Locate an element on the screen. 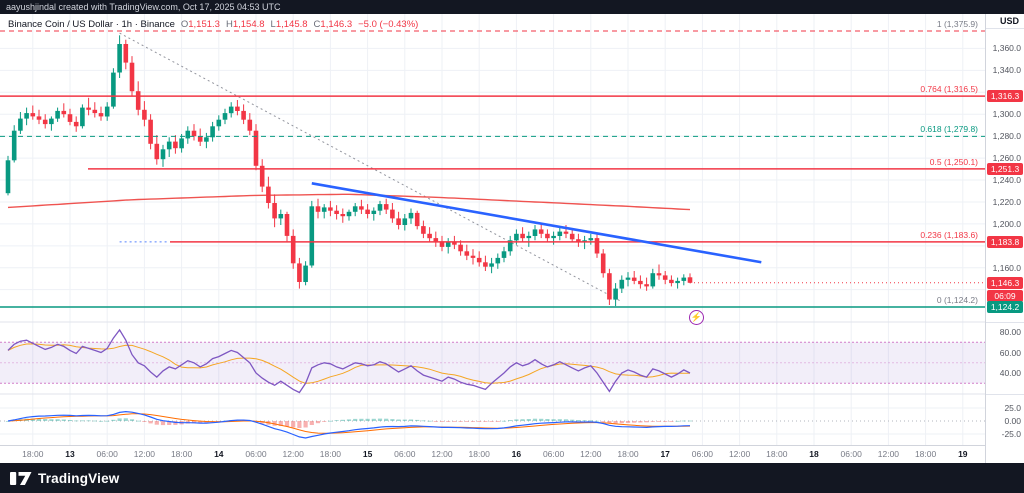 The width and height of the screenshot is (1024, 493). tradingview-logo: TradingView is located at coordinates (64, 478).